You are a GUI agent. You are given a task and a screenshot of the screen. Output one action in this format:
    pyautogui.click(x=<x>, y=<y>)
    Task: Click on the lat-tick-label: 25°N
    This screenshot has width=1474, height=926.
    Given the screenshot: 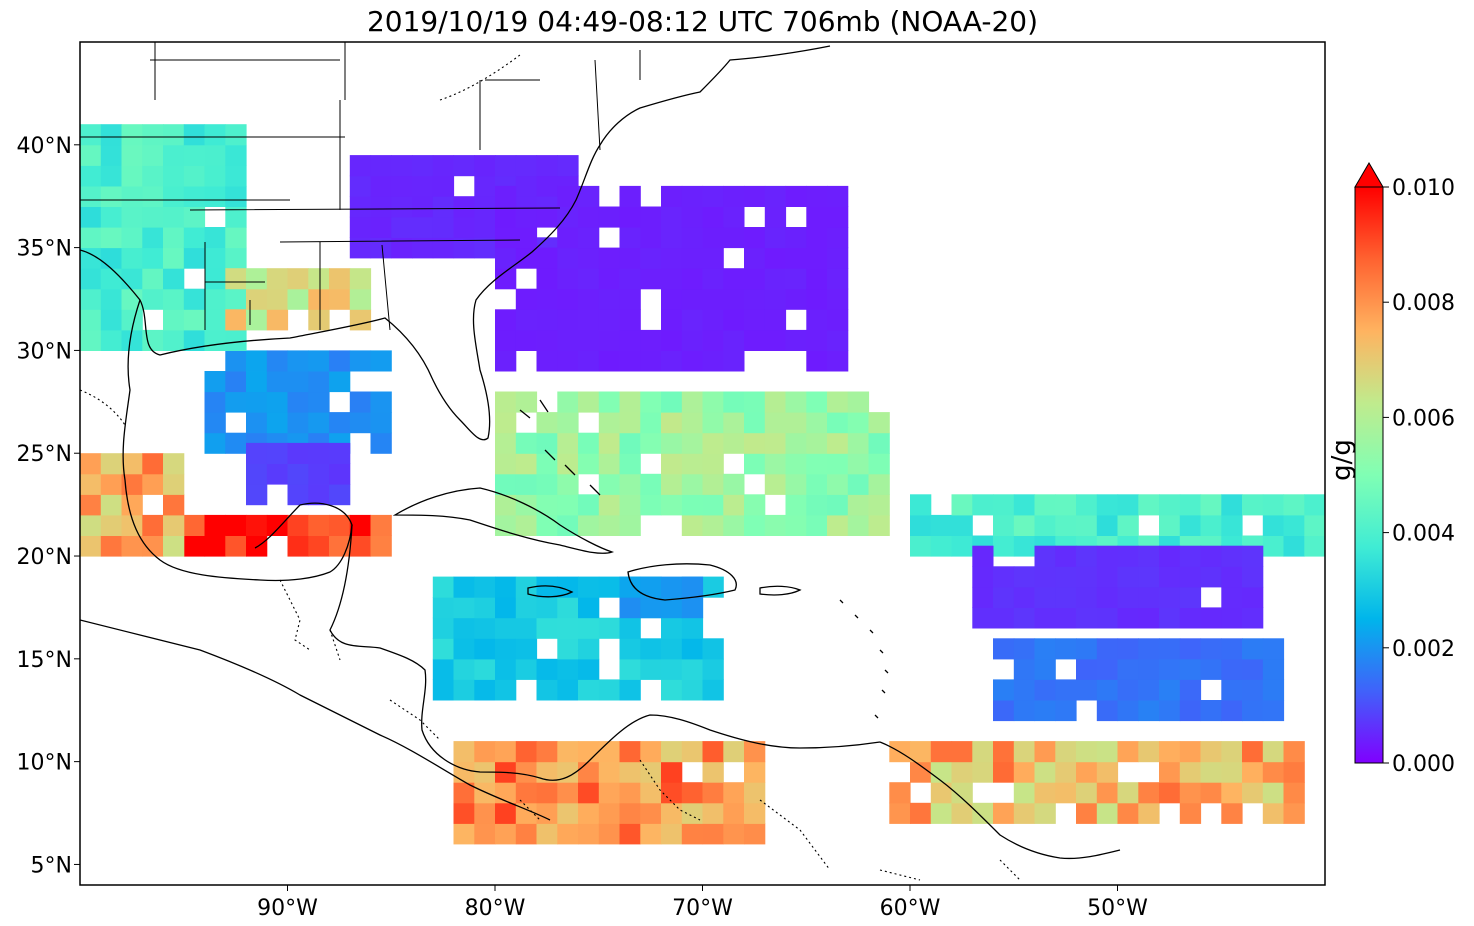 What is the action you would take?
    pyautogui.click(x=44, y=454)
    